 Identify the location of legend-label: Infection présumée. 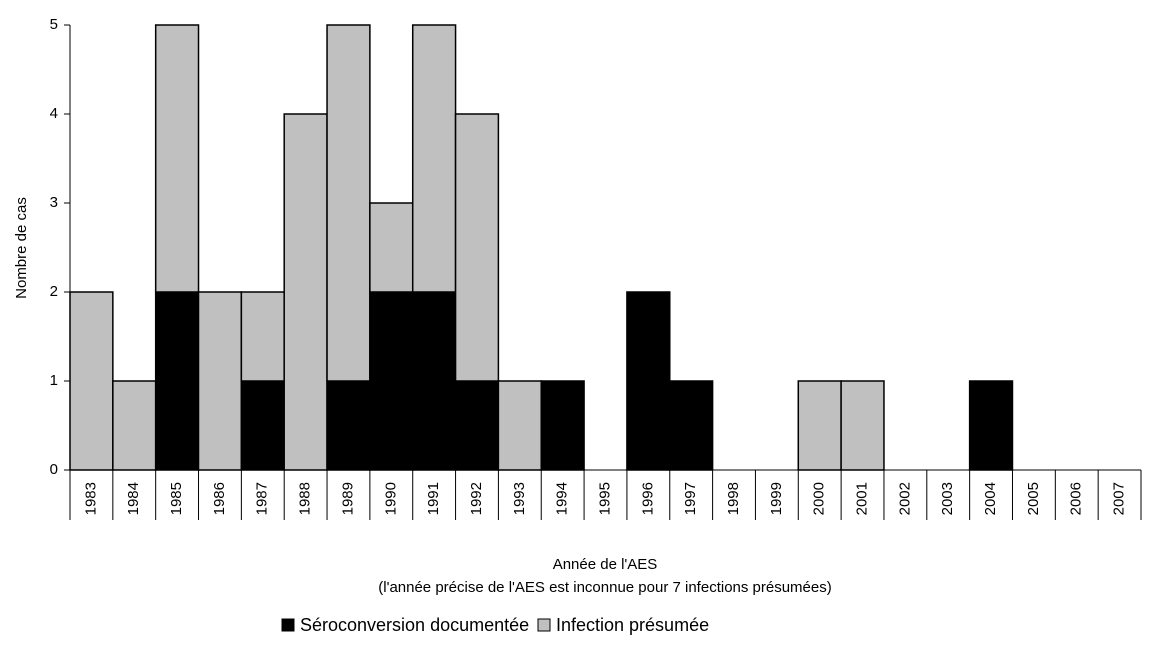
(632, 625).